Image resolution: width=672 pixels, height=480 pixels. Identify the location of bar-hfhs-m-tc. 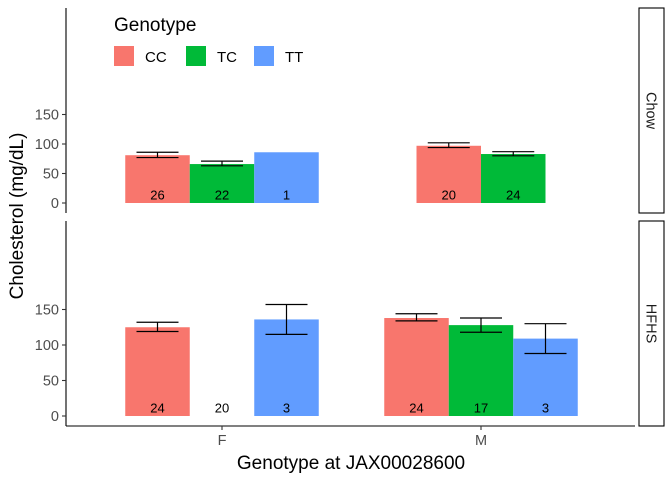
(481, 370).